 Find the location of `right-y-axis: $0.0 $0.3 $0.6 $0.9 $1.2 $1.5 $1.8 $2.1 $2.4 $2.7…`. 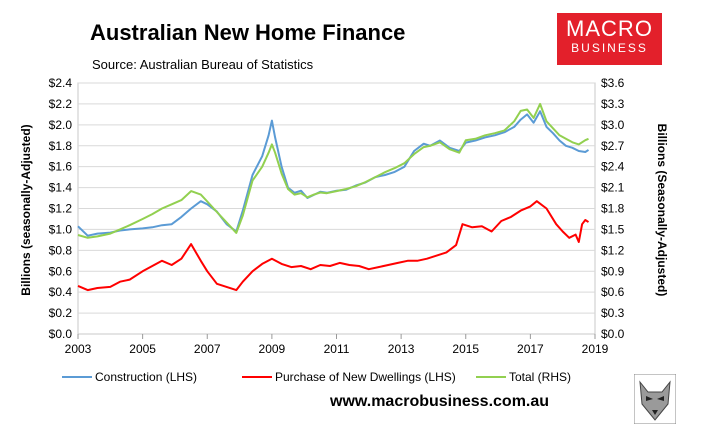

right-y-axis: $0.0 $0.3 $0.6 $0.9 $1.2 $1.5 $1.8 $2.1 $2.4 $2.7… is located at coordinates (613, 208).